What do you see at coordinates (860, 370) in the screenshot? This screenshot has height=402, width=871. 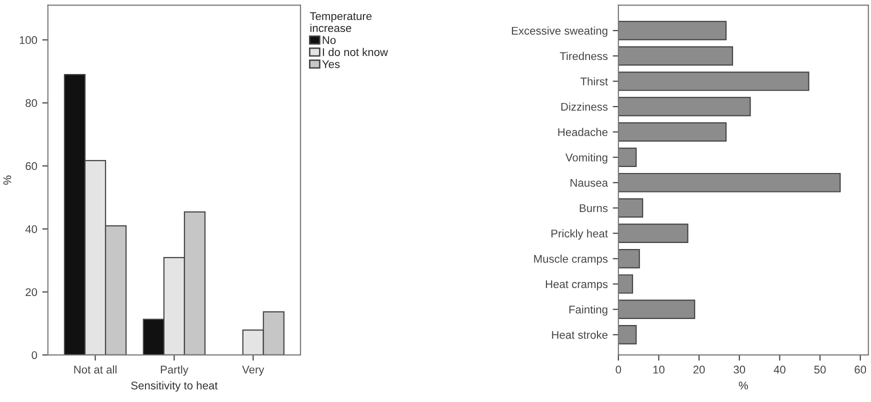 I see `x-tick-label: 60` at bounding box center [860, 370].